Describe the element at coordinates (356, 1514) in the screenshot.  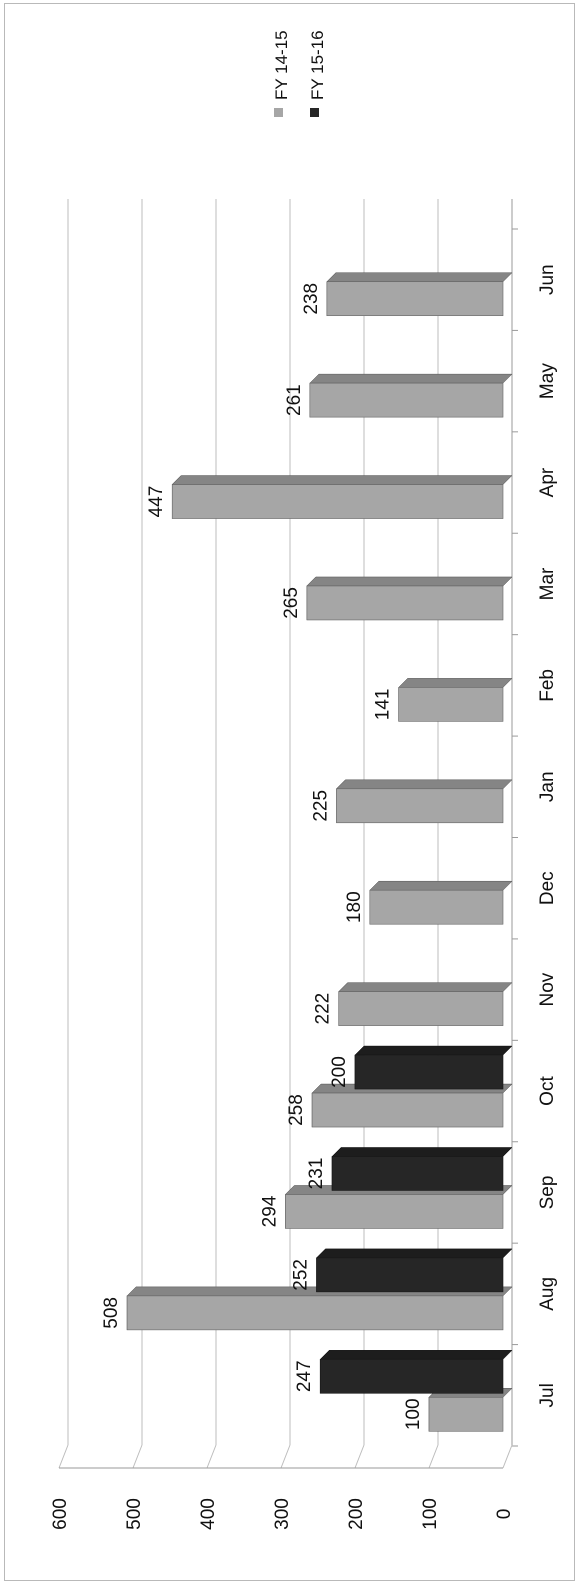
I see `value-tick-label-200: 200` at that location.